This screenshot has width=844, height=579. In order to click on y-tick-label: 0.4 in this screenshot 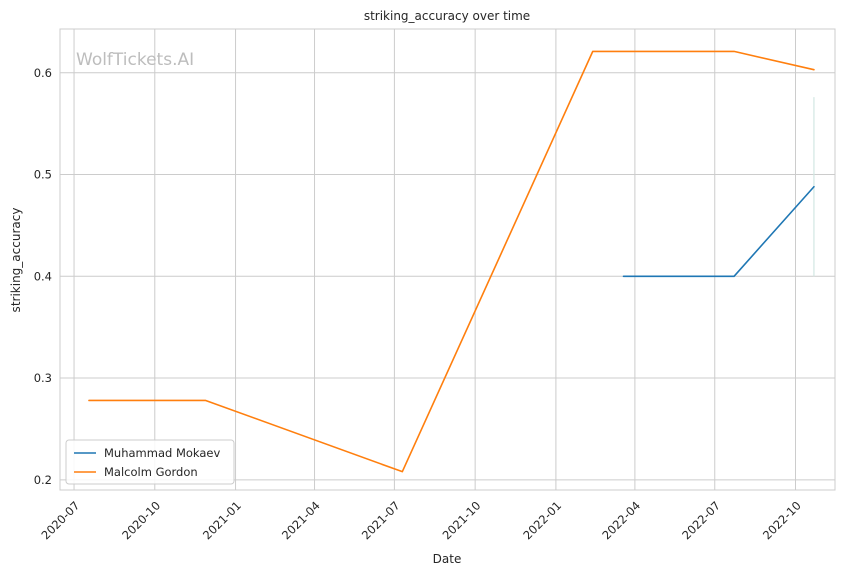, I will do `click(43, 276)`.